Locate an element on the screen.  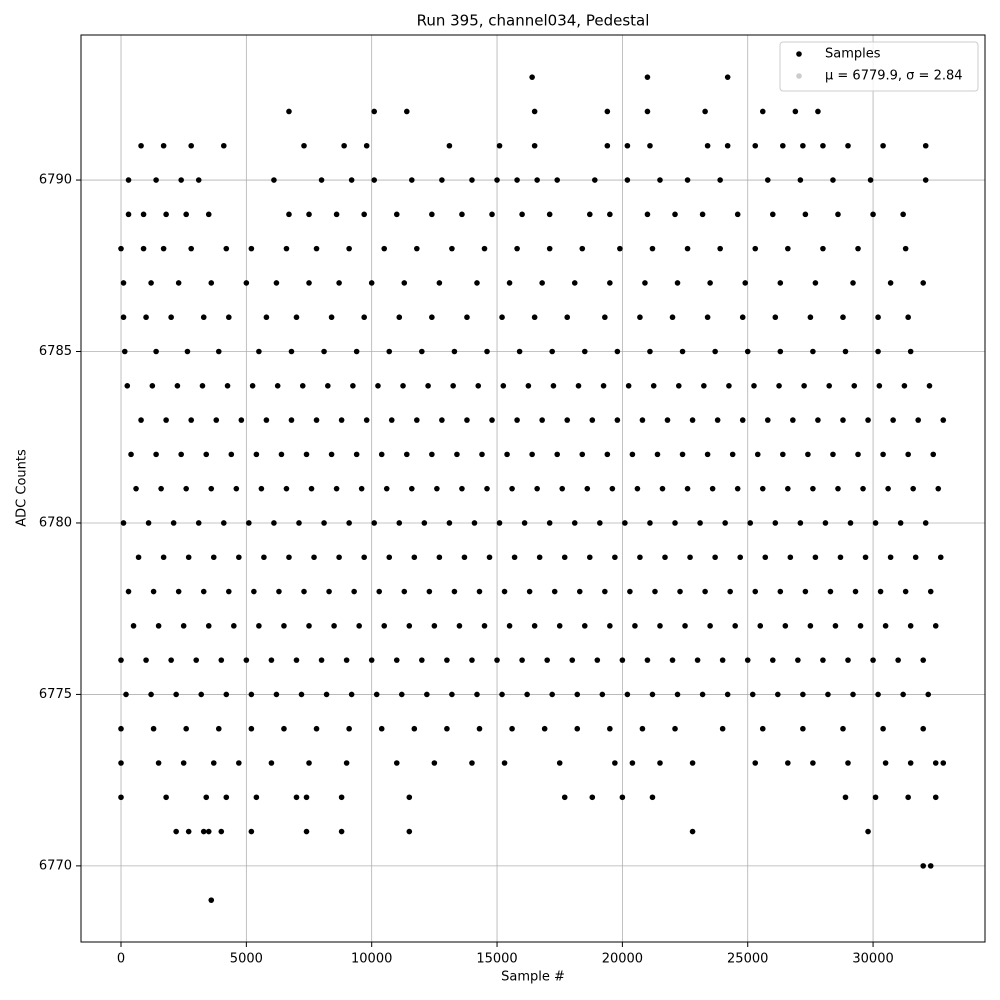
x-tick-label: 0 is located at coordinates (121, 959).